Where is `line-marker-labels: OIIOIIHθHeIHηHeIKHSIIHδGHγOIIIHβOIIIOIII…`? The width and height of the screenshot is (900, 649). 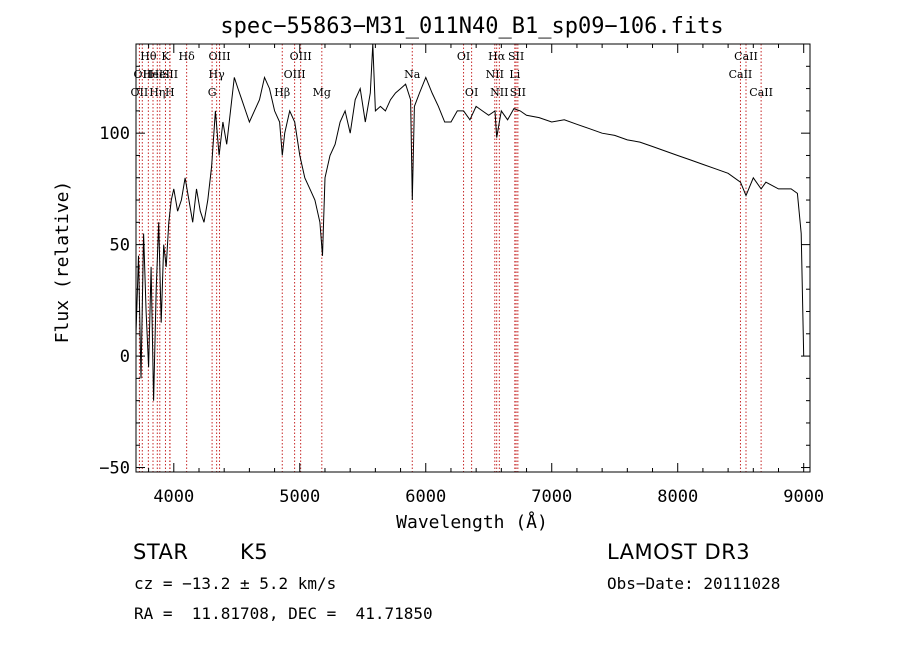 line-marker-labels: OIIOIIHθHeIHηHeIKHSIIHδGHγOIIIHβOIIIOIII… is located at coordinates (452, 74).